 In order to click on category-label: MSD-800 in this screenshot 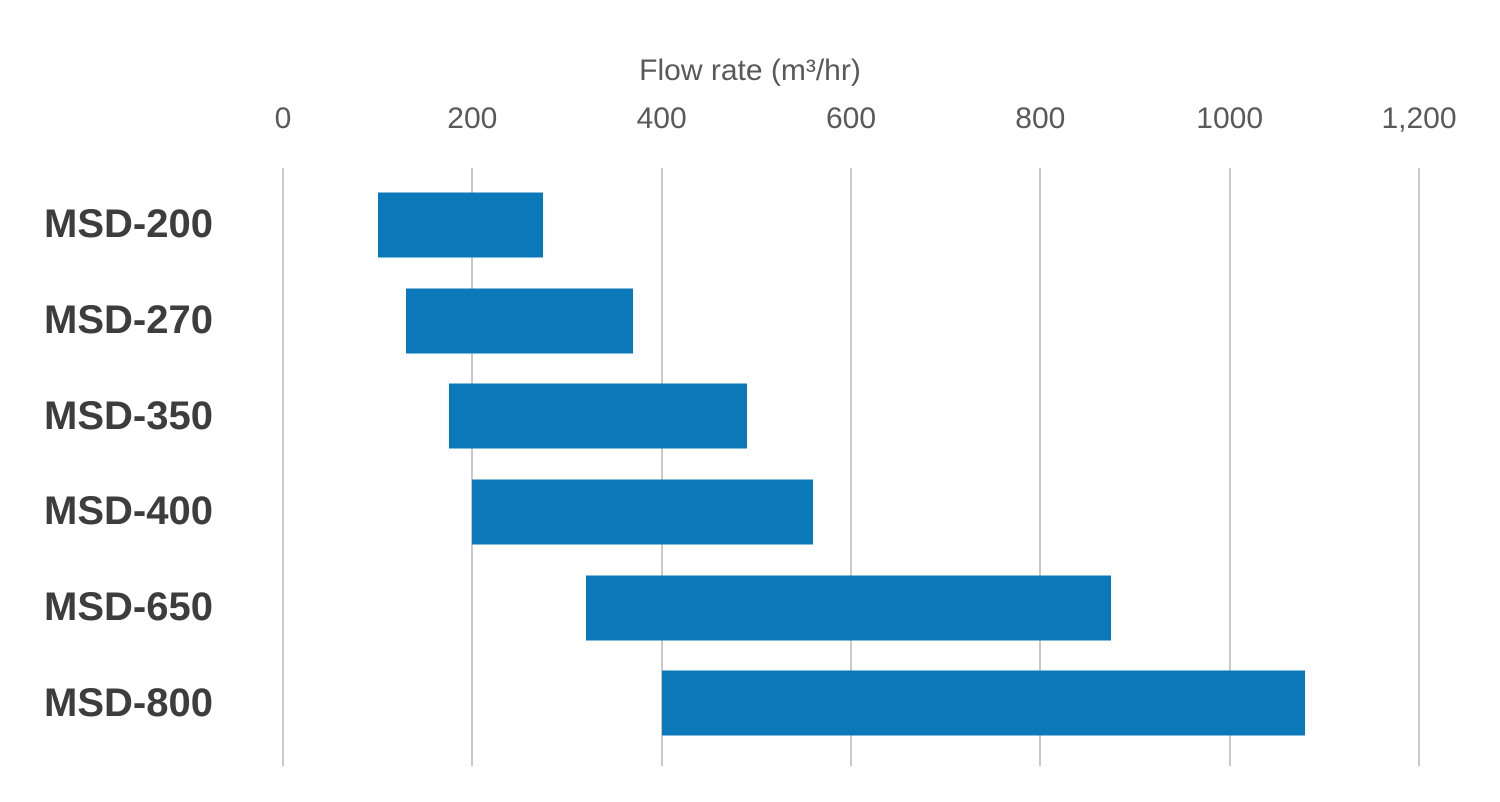, I will do `click(128, 702)`.